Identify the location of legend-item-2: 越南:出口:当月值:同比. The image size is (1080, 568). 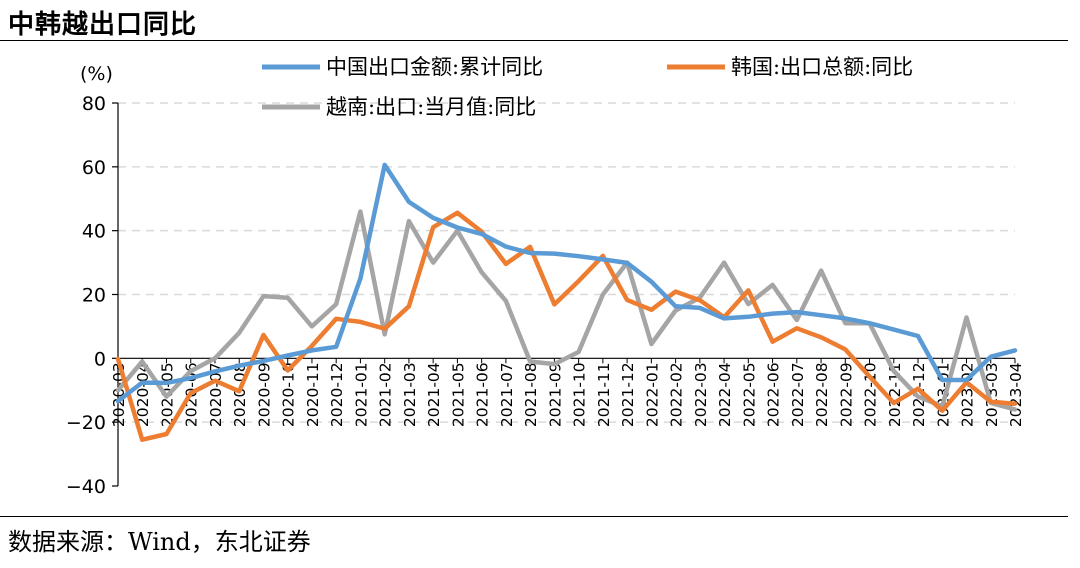
(399, 107).